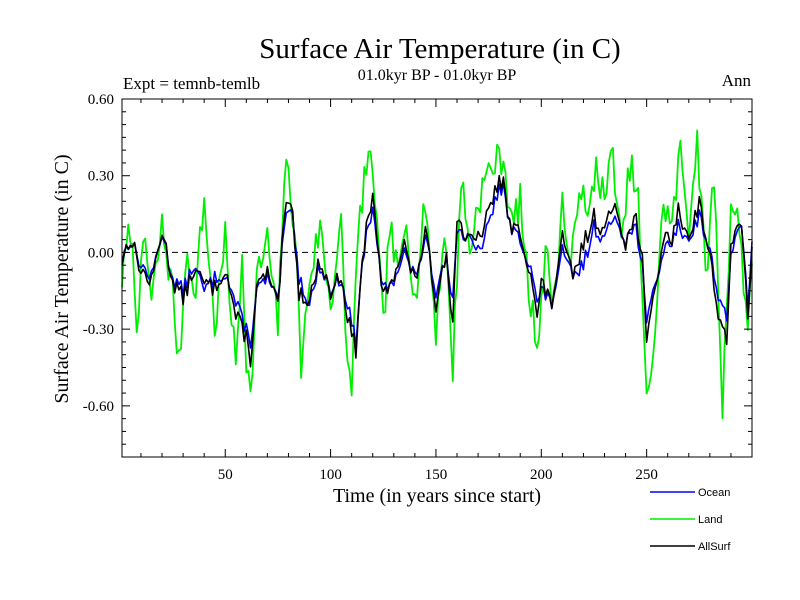 The width and height of the screenshot is (800, 600). I want to click on x-tick-label: 50, so click(225, 475).